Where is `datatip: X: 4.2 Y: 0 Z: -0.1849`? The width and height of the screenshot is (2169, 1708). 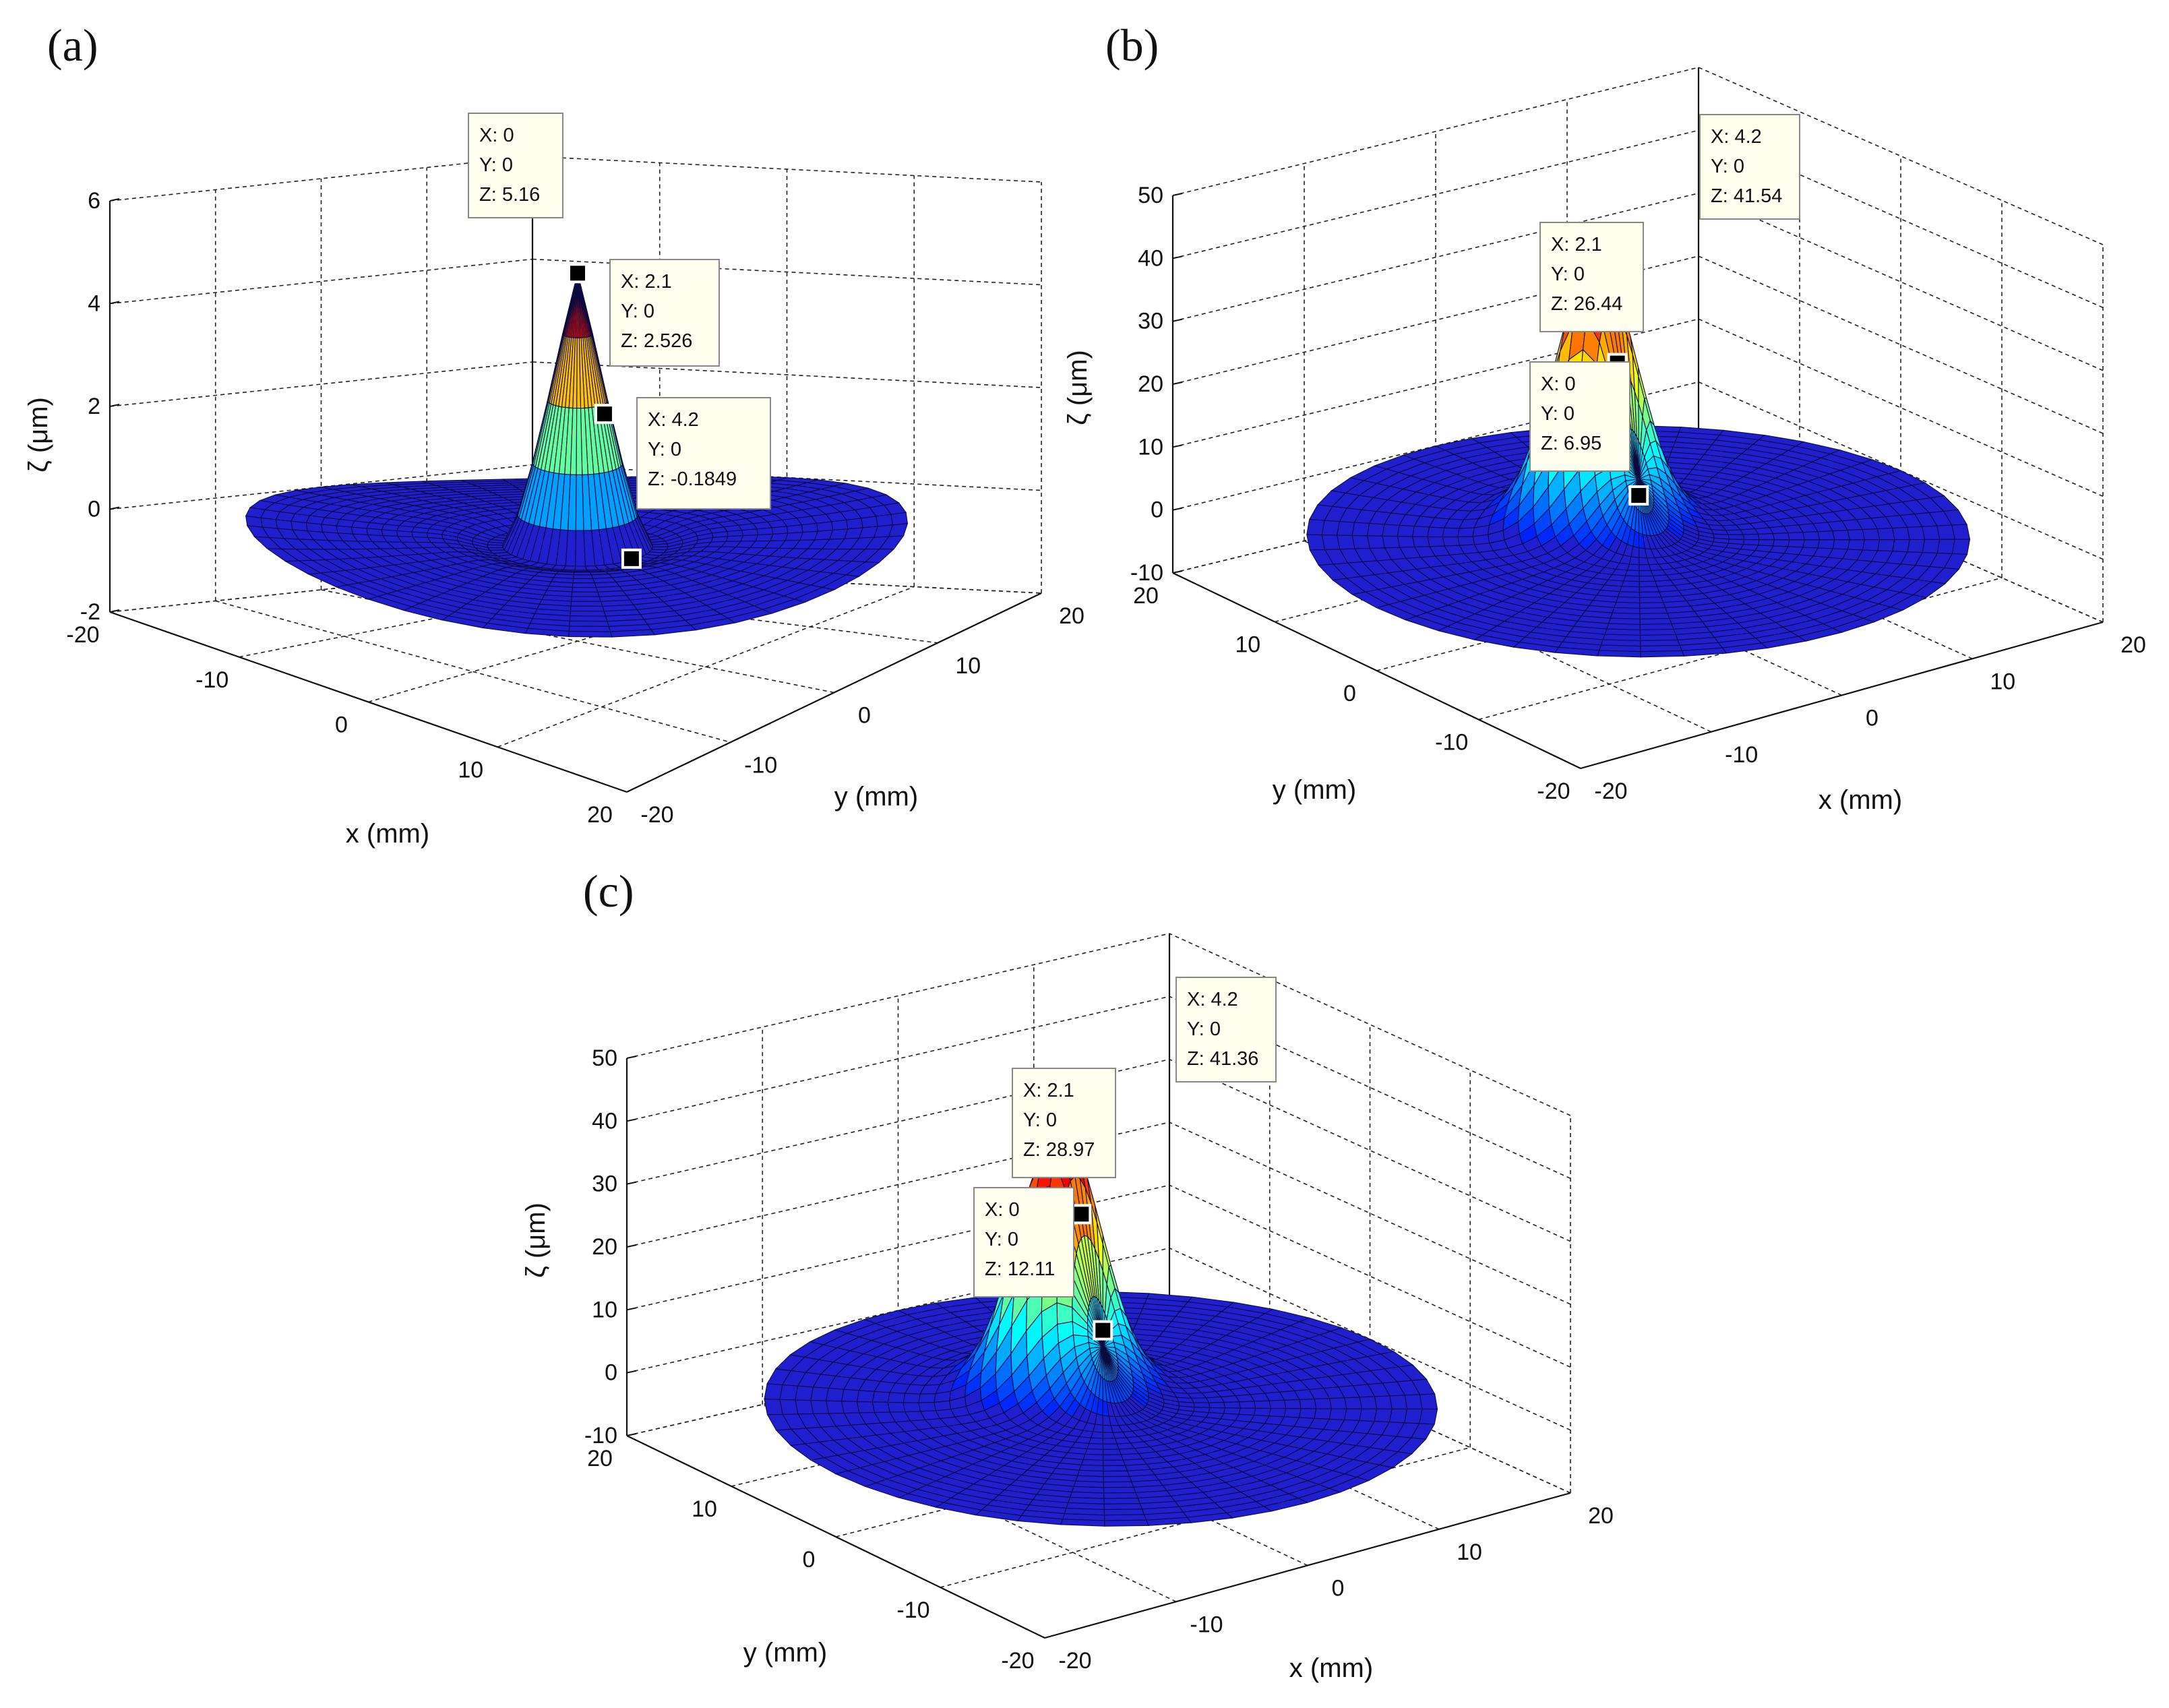 datatip: X: 4.2 Y: 0 Z: -0.1849 is located at coordinates (696, 483).